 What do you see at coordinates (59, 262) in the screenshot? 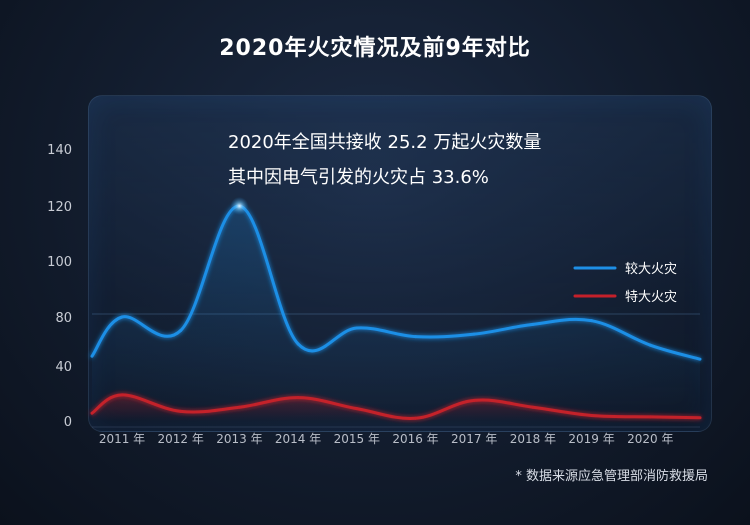
I see `y-tick-label: 100` at bounding box center [59, 262].